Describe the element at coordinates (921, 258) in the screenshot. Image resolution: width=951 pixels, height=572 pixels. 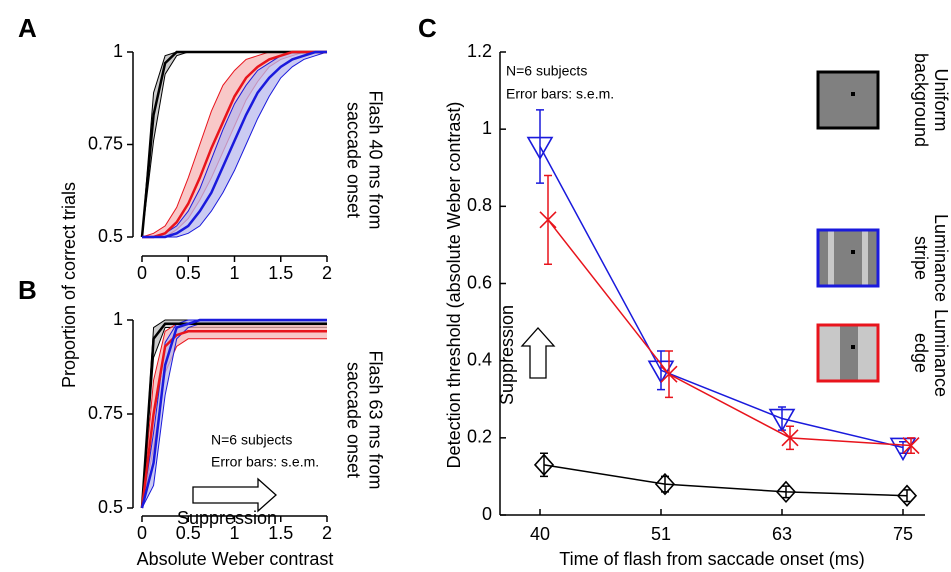
I see `legend-label-line: stripe` at that location.